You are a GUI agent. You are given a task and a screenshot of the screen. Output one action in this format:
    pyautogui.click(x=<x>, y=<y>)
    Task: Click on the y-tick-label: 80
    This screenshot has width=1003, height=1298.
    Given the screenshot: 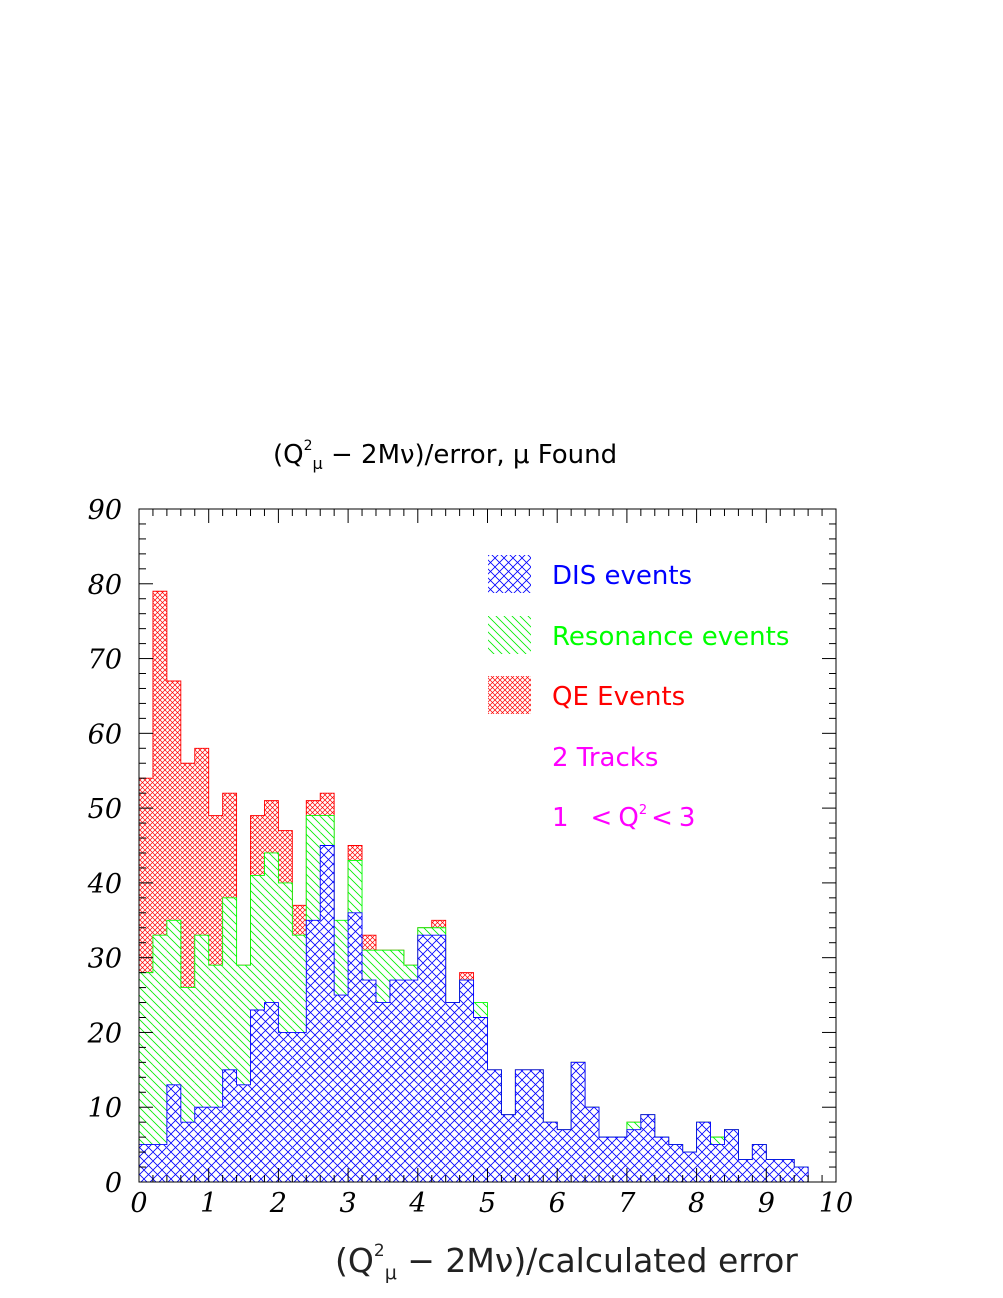 What is the action you would take?
    pyautogui.click(x=105, y=585)
    